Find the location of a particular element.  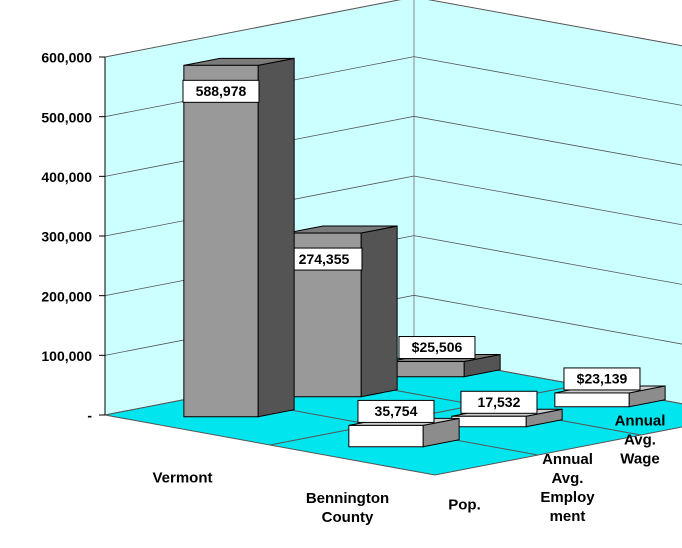

x-tick-label: Bennington County is located at coordinates (347, 508).